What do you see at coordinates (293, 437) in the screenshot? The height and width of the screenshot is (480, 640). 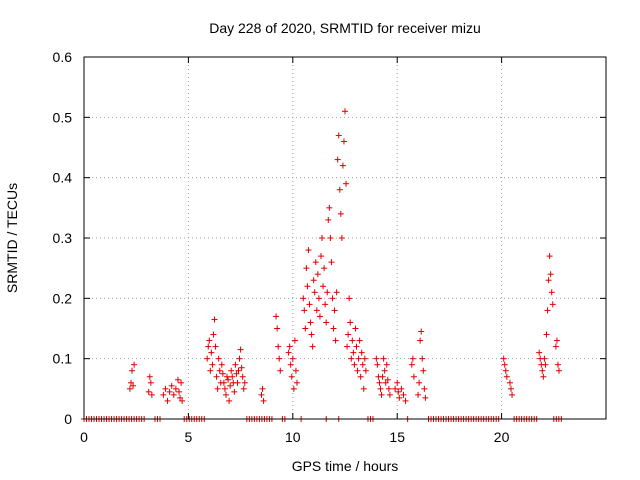 I see `x-tick-label: 10` at bounding box center [293, 437].